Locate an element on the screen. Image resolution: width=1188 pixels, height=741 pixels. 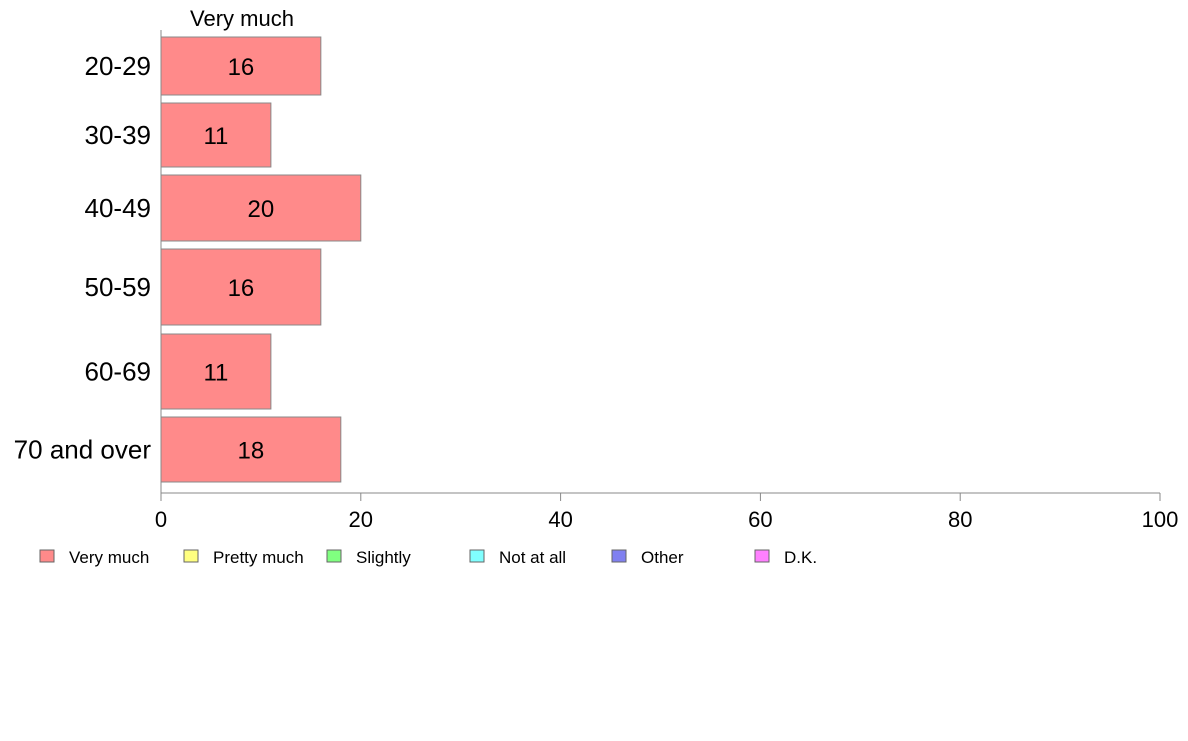
category-label: 50-59 is located at coordinates (118, 287).